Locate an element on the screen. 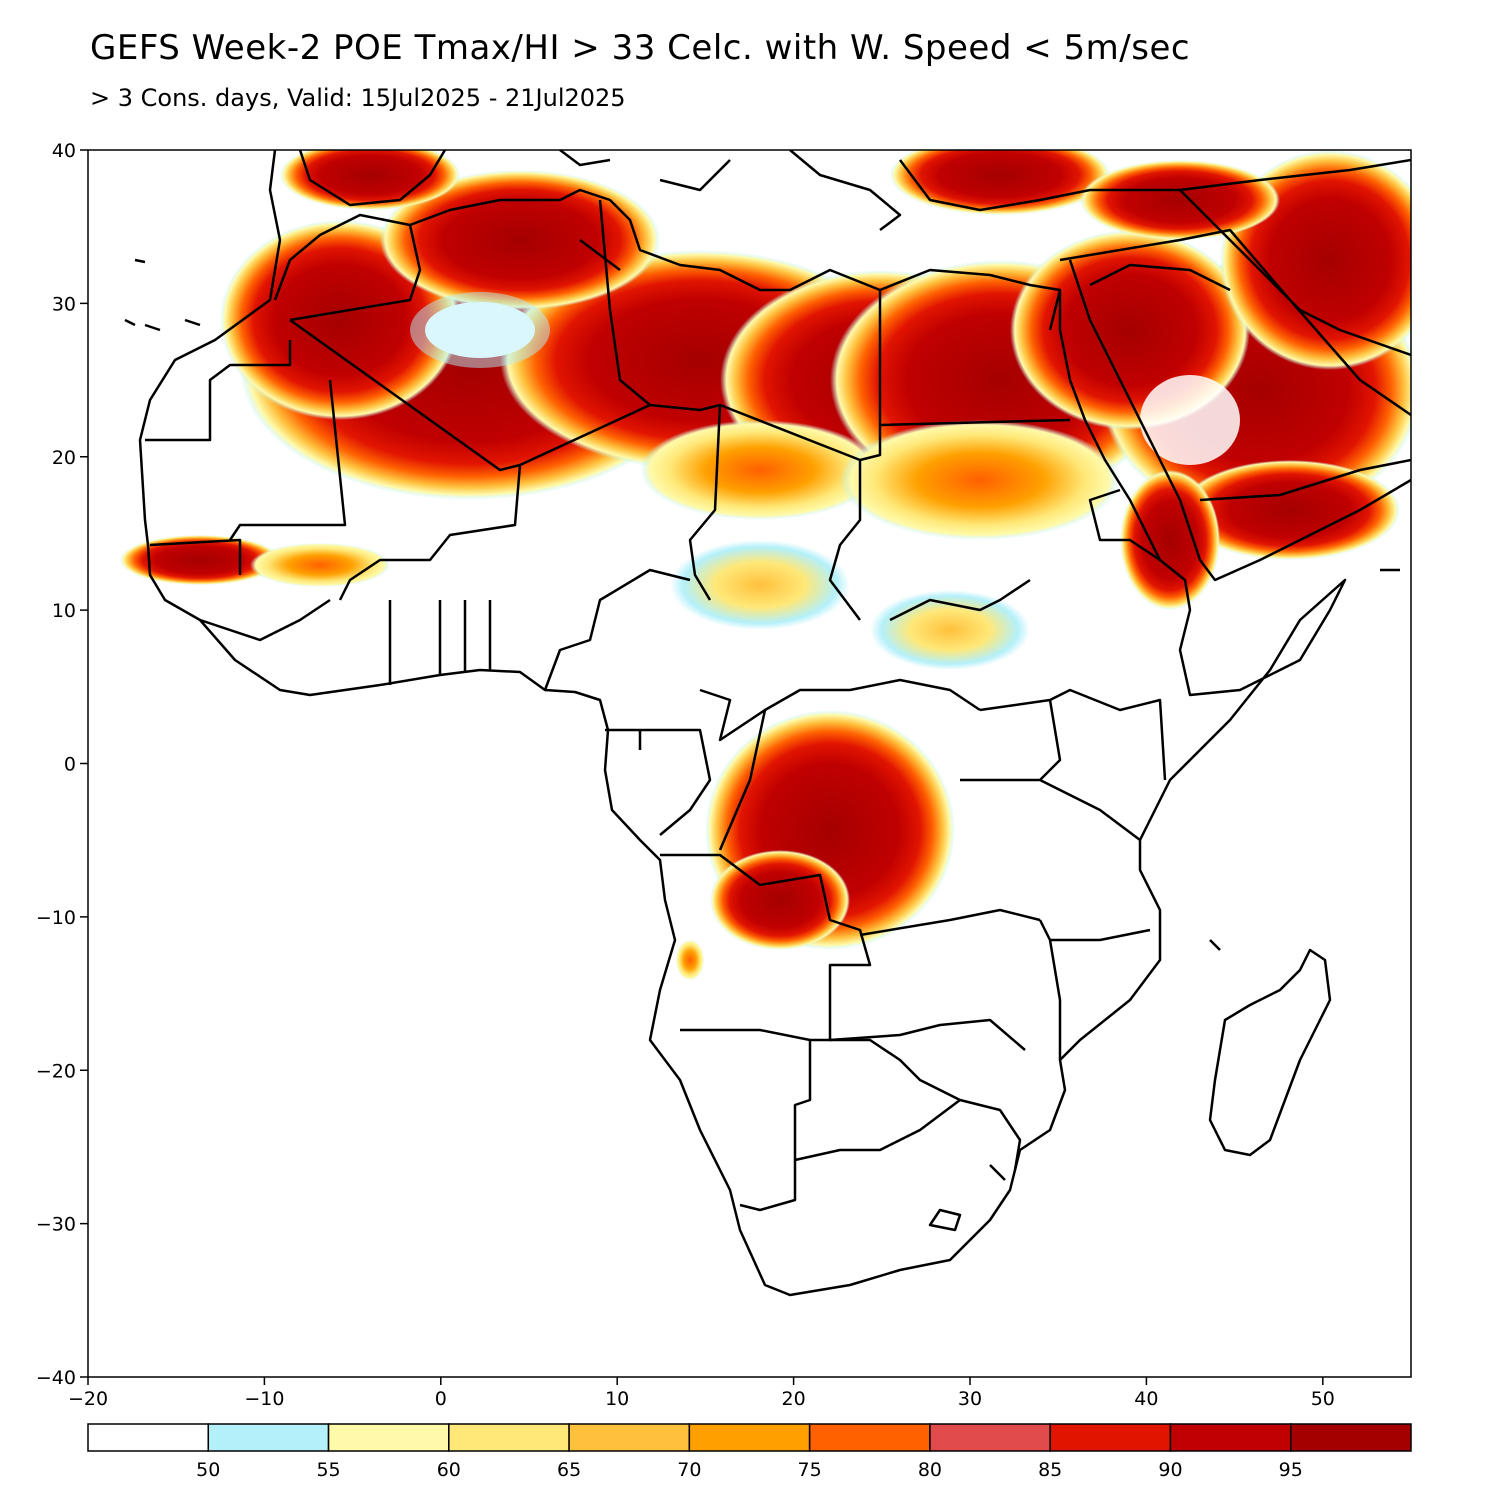 This screenshot has height=1500, width=1500. y-axis: 40 30 20 10 0 −10 −20 −30 −40 is located at coordinates (62, 764).